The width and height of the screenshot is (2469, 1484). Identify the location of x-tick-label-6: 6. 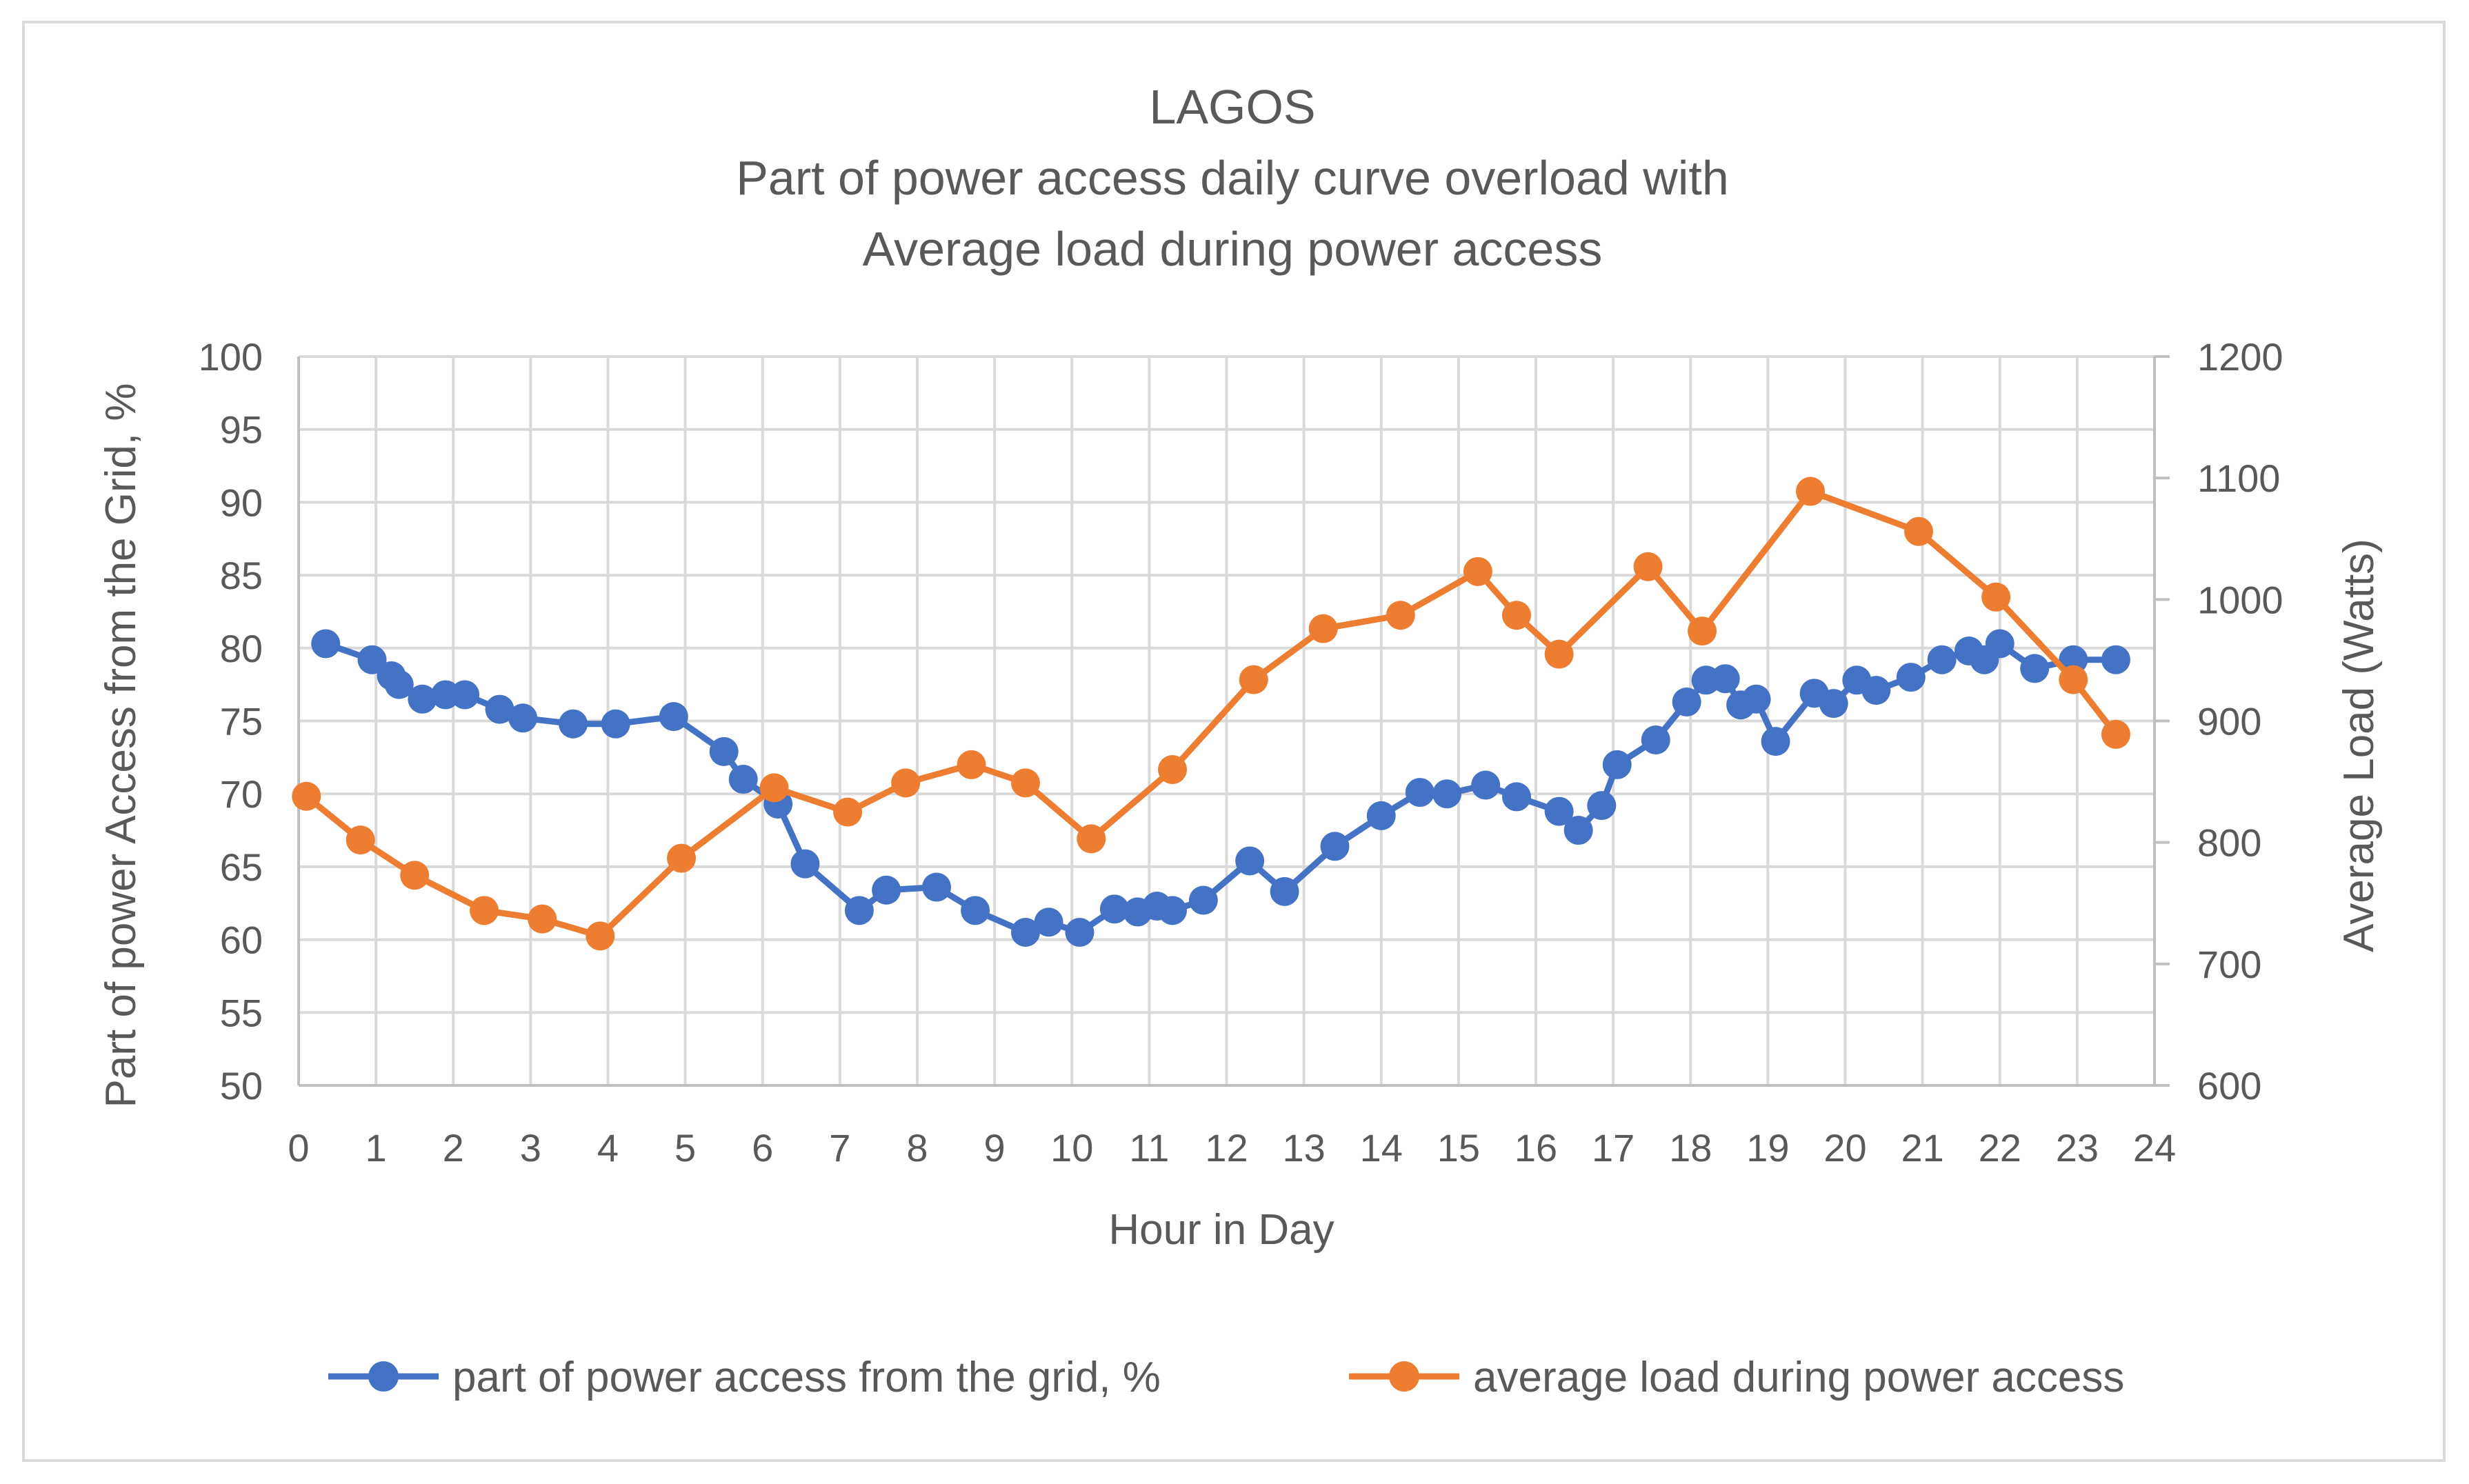
(762, 1148).